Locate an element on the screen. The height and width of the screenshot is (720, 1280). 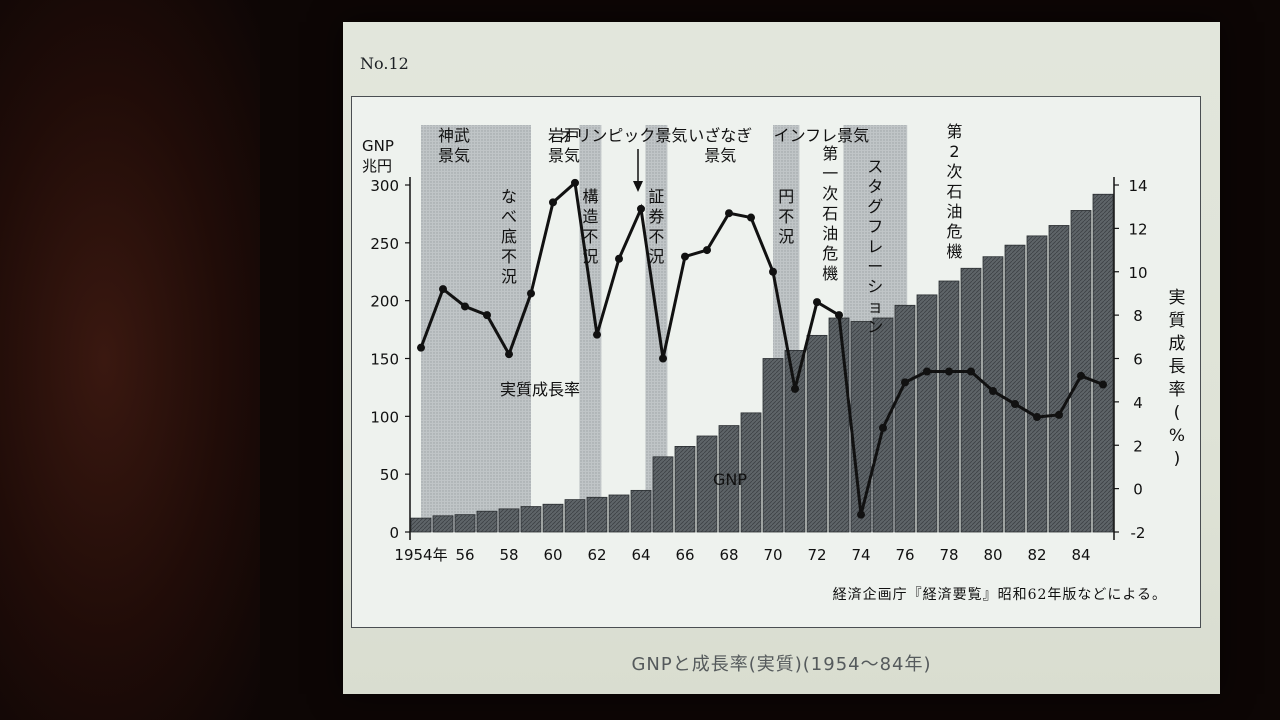
x-tick-label: 66 is located at coordinates (684, 555).